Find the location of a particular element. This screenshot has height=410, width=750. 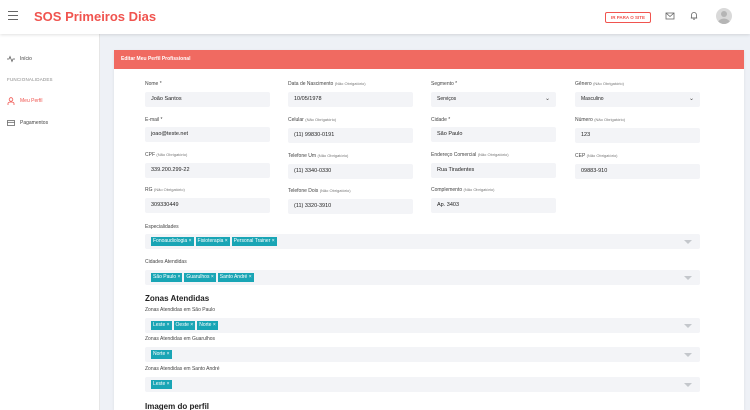

celular-input: (11) 99830-0191 is located at coordinates (350, 135).